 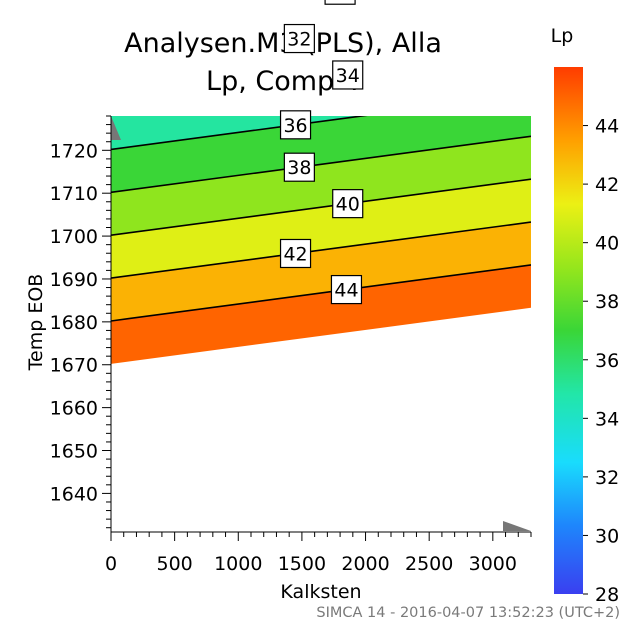 I want to click on chart-title: Analysen.M3 (PLS), Alla, so click(x=283, y=43).